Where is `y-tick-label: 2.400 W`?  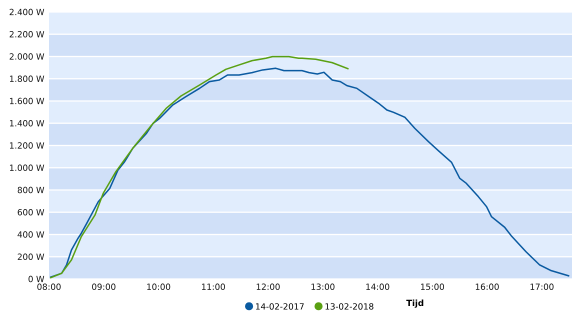
y-tick-label: 2.400 W is located at coordinates (27, 12).